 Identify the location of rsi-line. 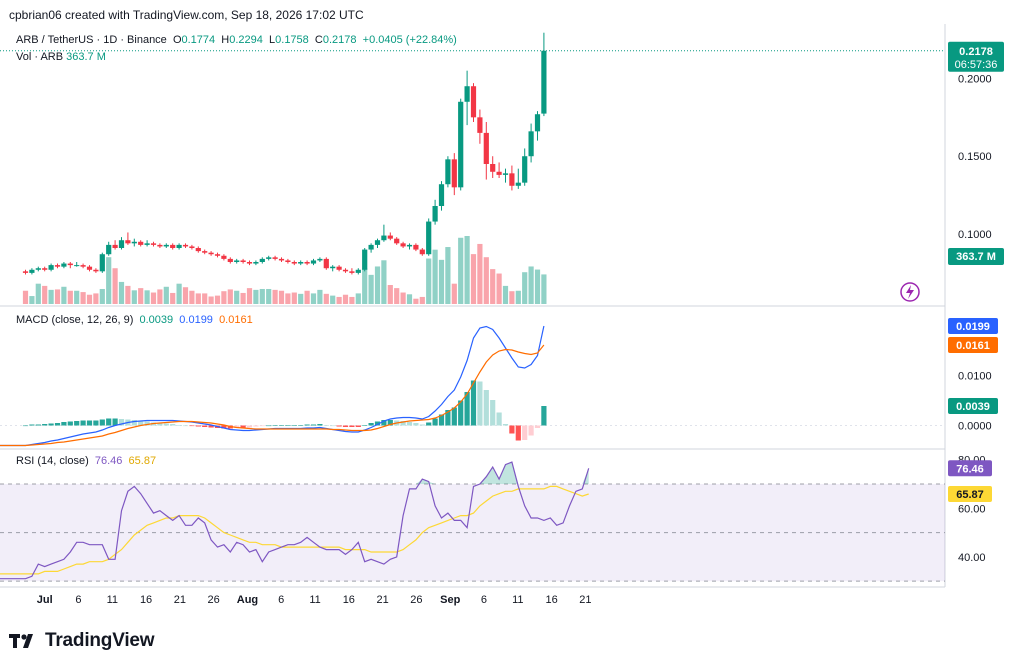
(295, 520).